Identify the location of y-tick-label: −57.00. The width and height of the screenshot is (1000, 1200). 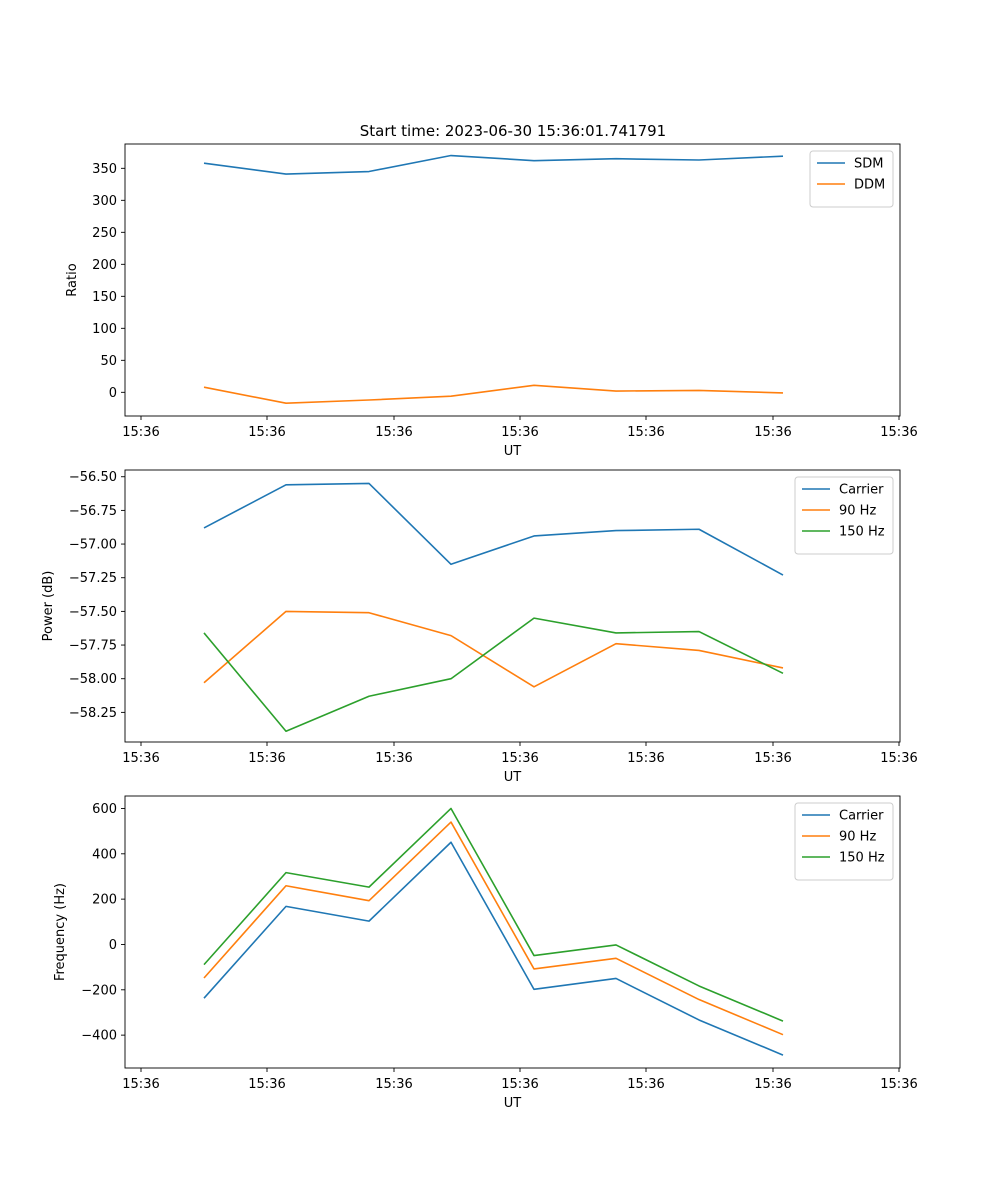
(93, 545).